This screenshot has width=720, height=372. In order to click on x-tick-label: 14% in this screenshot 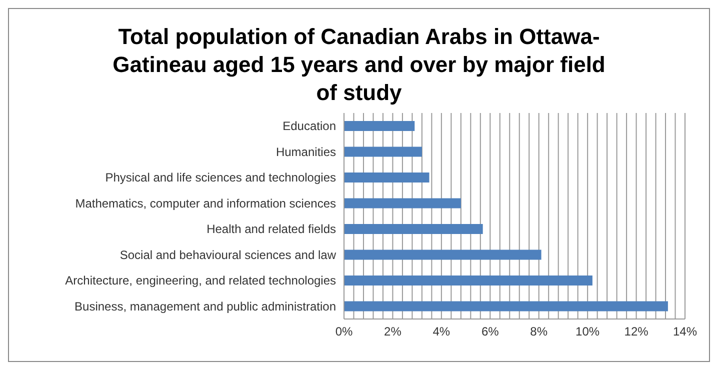, I will do `click(685, 331)`.